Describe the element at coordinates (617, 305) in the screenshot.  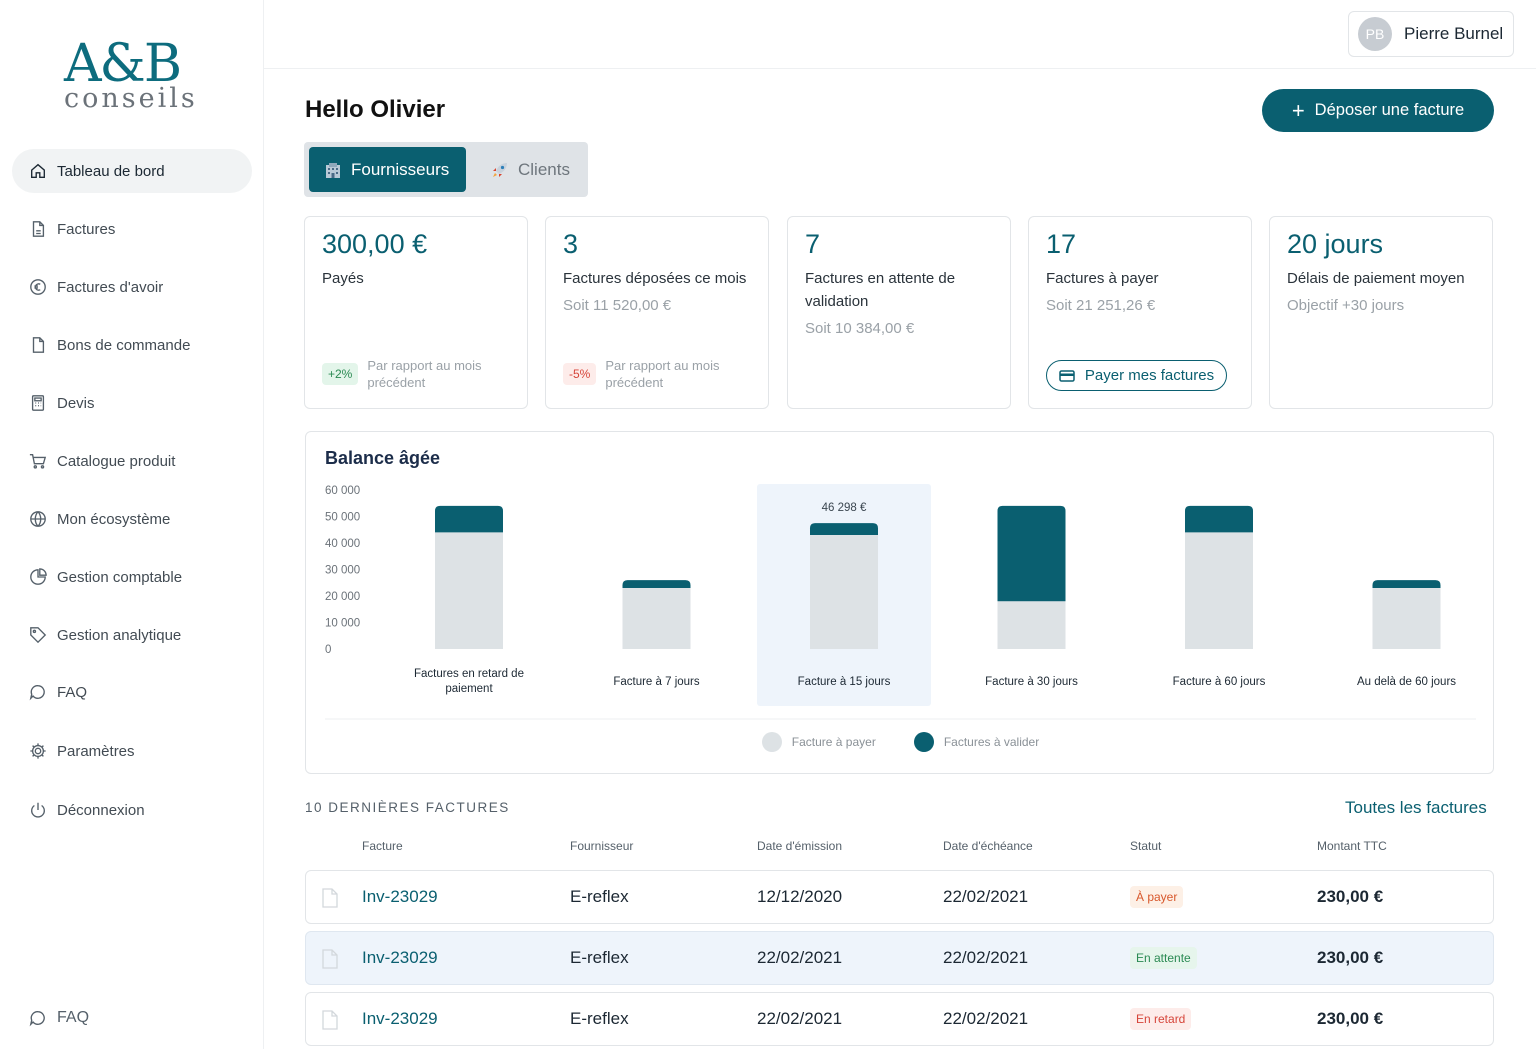
I see `kpi-sub: Soit 11 520,00 €` at that location.